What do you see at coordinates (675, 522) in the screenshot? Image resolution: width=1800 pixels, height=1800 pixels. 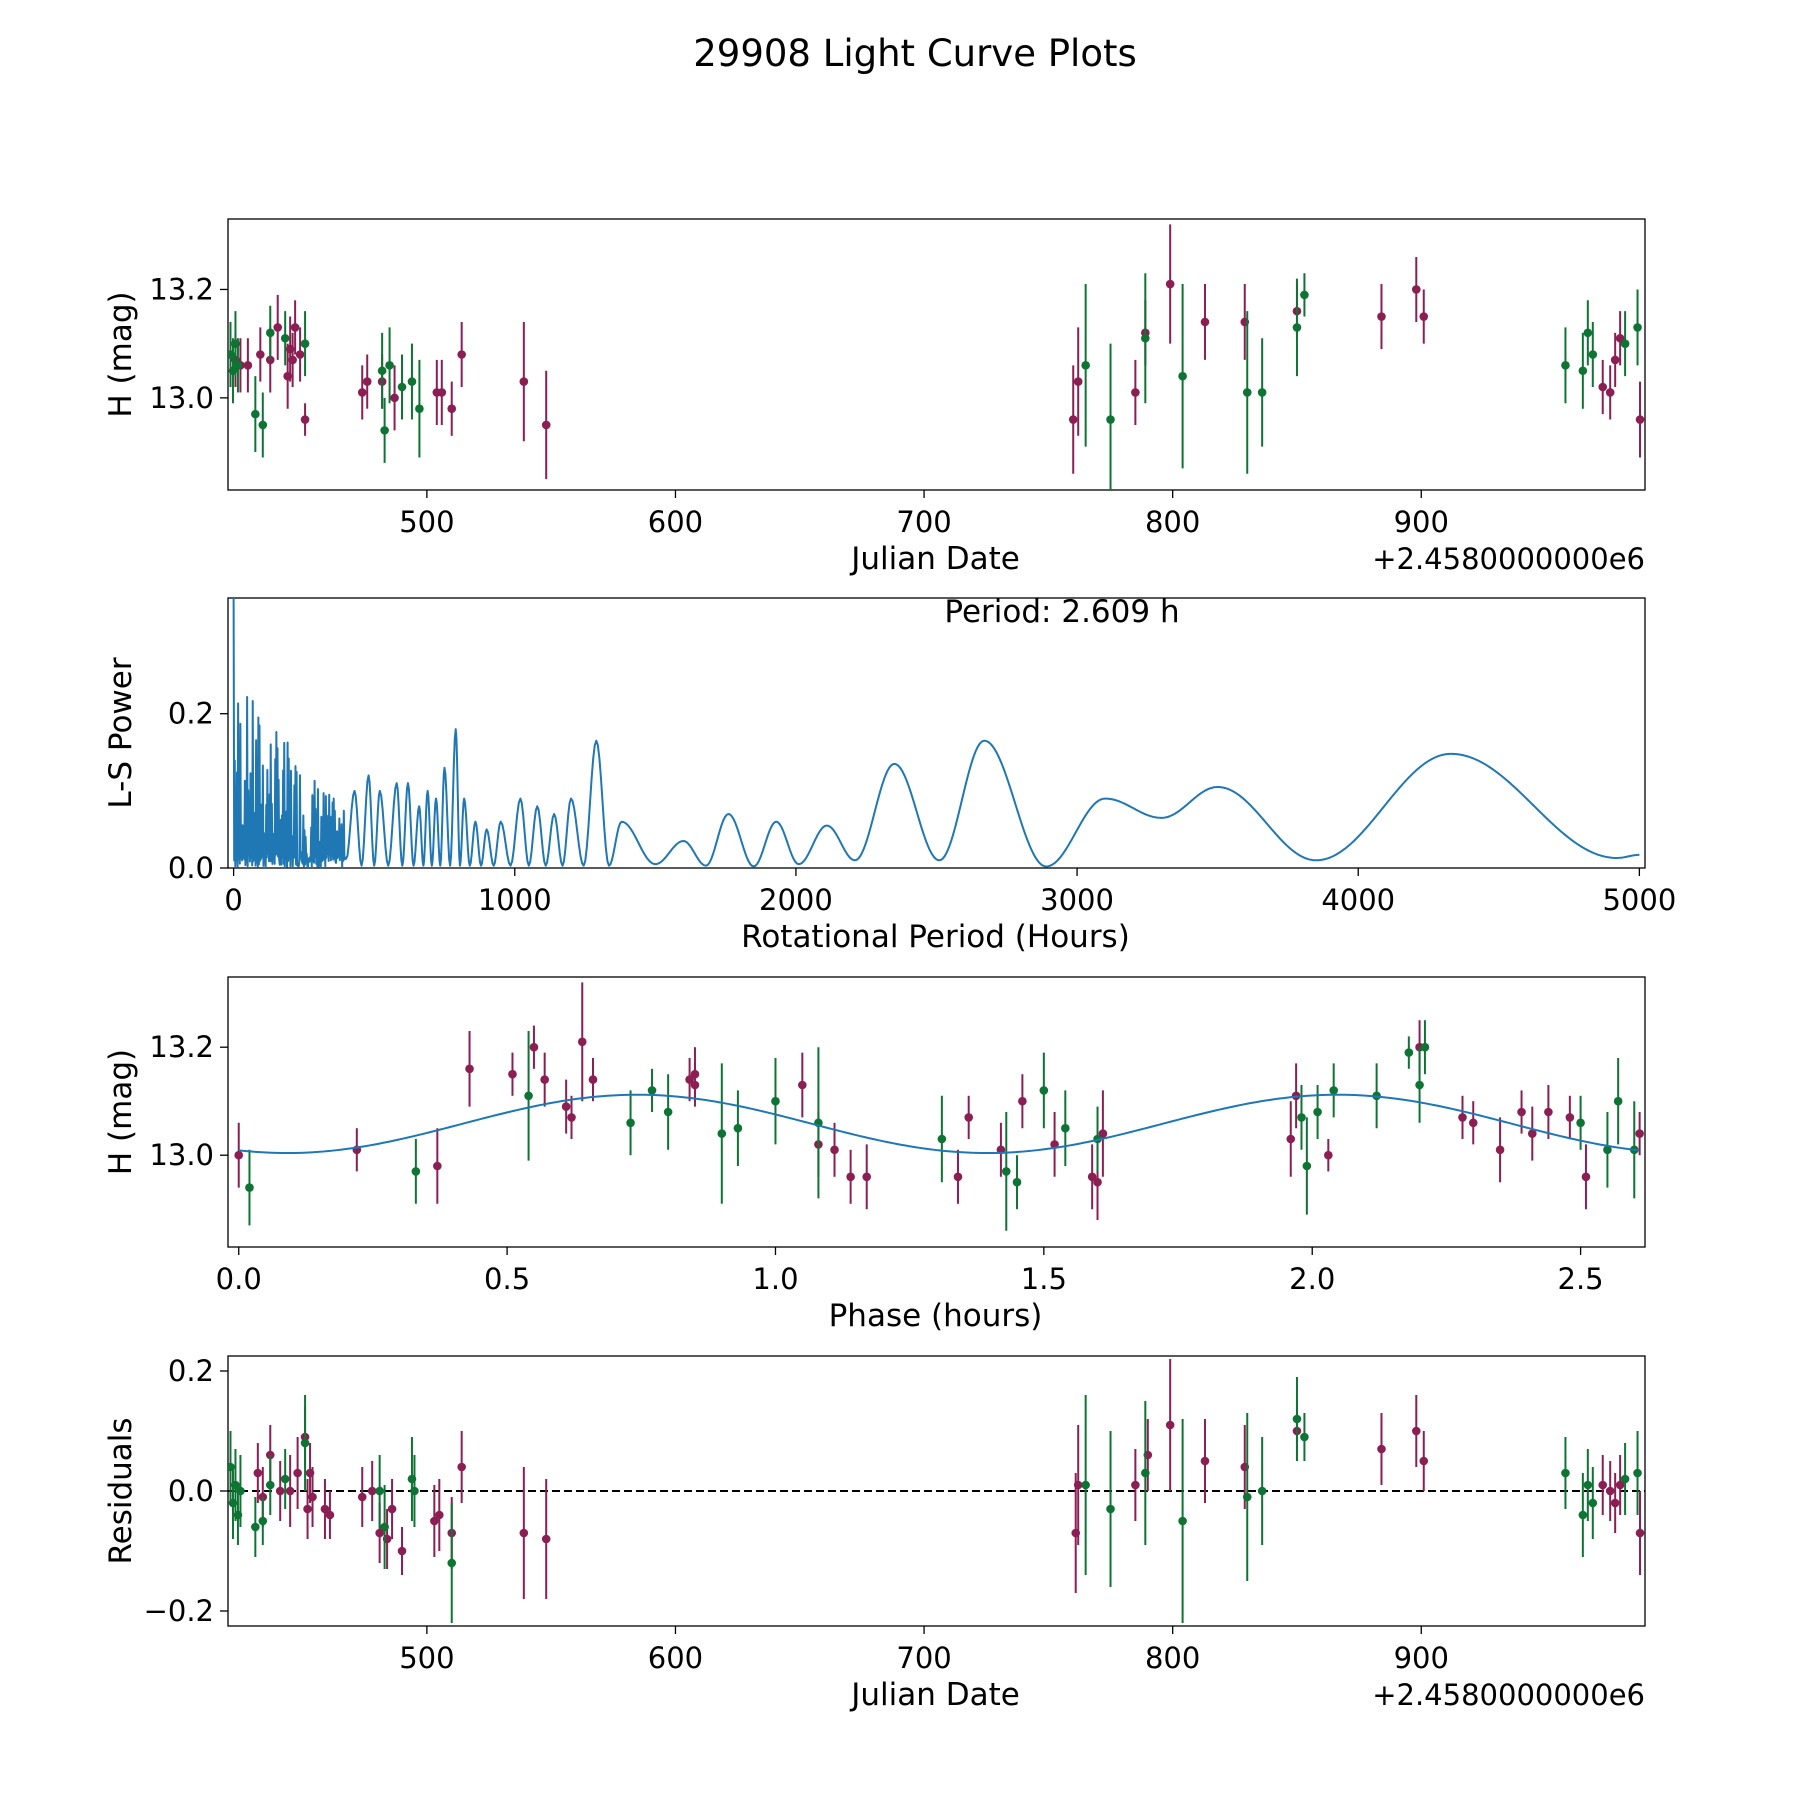 I see `0-xtick-label: 600` at bounding box center [675, 522].